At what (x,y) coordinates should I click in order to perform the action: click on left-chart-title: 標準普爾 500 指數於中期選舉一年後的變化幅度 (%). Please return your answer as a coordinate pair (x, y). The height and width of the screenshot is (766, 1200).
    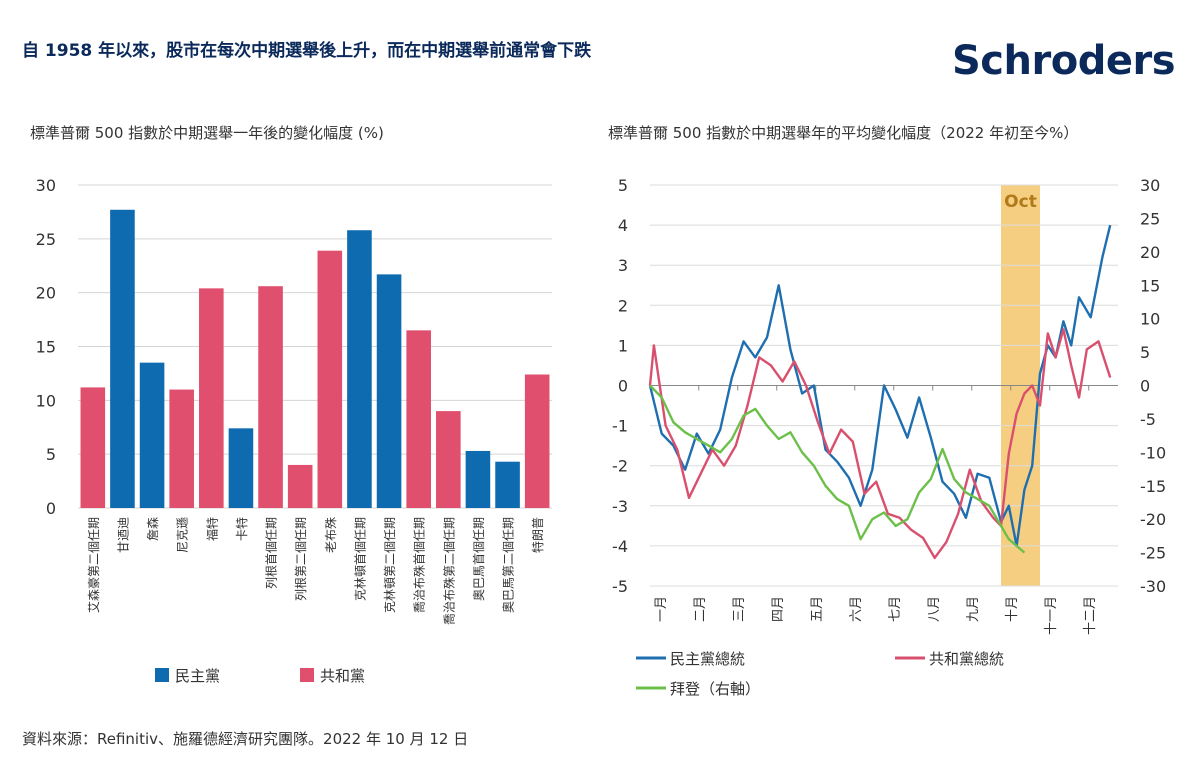
    Looking at the image, I should click on (207, 133).